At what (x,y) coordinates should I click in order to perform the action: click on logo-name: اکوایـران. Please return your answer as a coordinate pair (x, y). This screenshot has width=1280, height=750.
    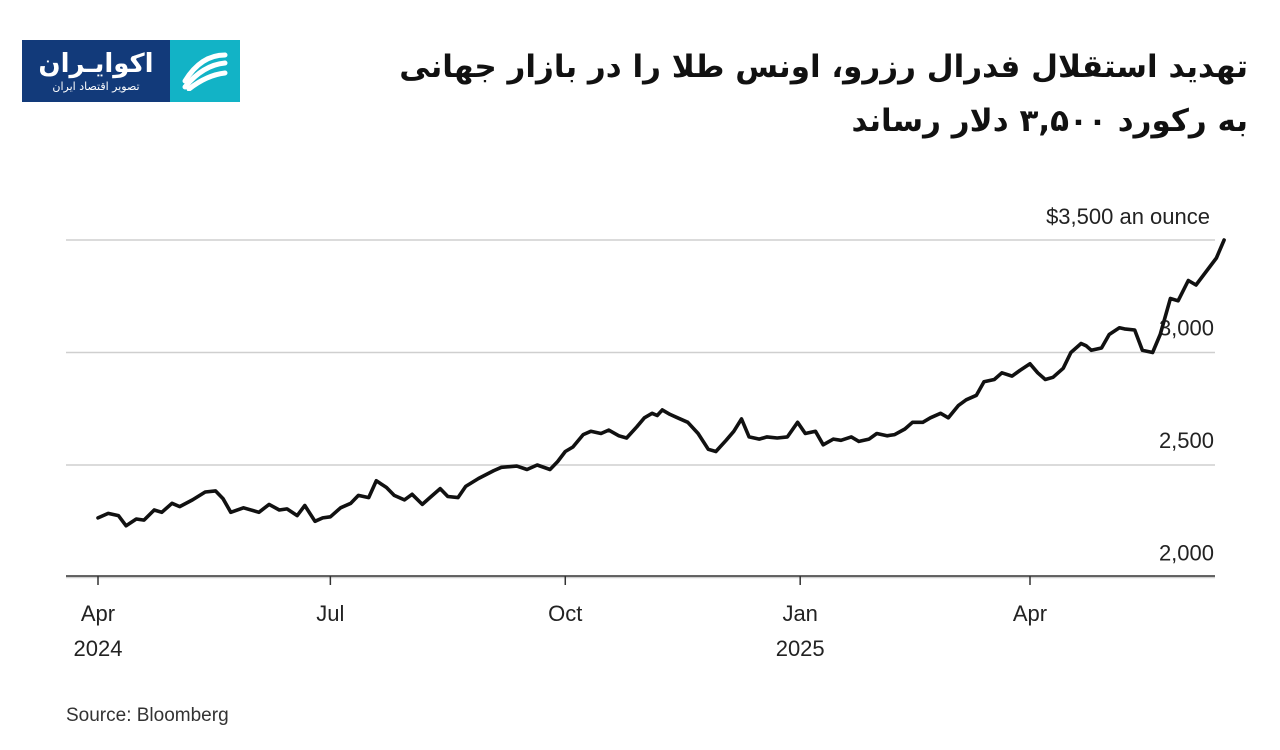
    Looking at the image, I should click on (96, 63).